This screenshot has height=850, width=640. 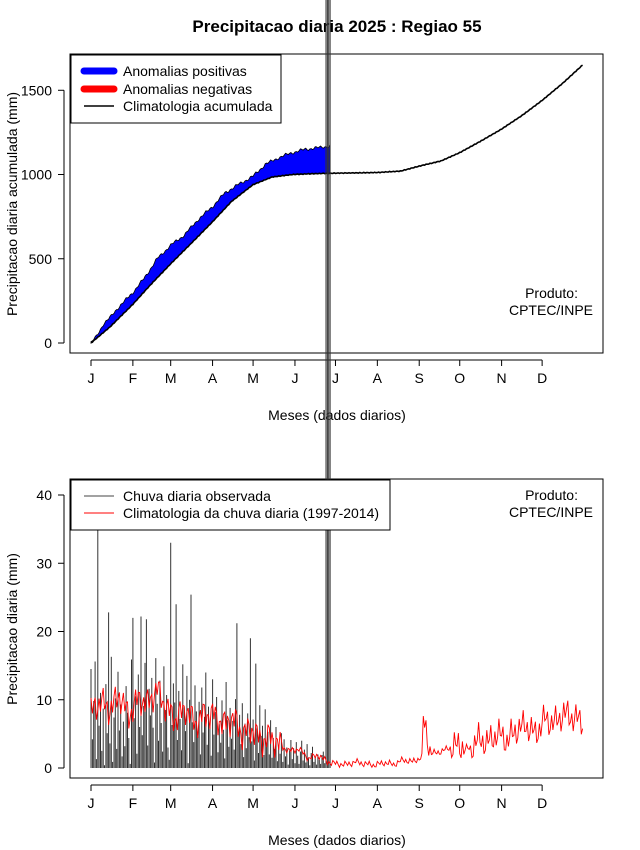 What do you see at coordinates (251, 513) in the screenshot?
I see `legend-label-daily-climatology: Climatologia da chuva diaria (1997-2014)` at bounding box center [251, 513].